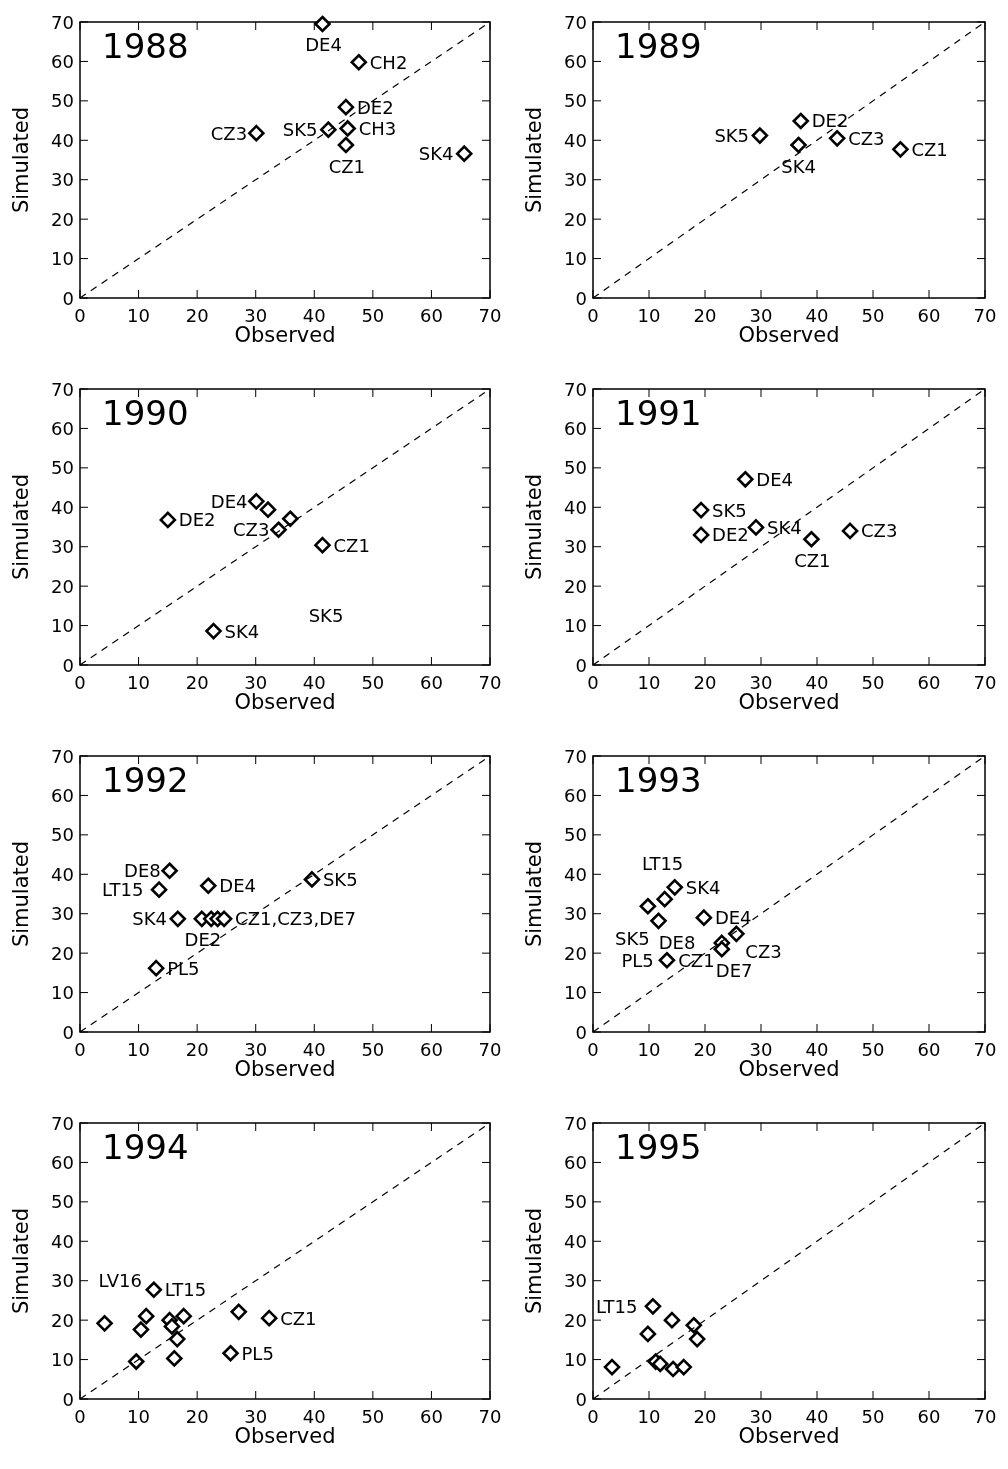 The height and width of the screenshot is (1469, 1008). Describe the element at coordinates (658, 46) in the screenshot. I see `chart-title: 1989` at that location.